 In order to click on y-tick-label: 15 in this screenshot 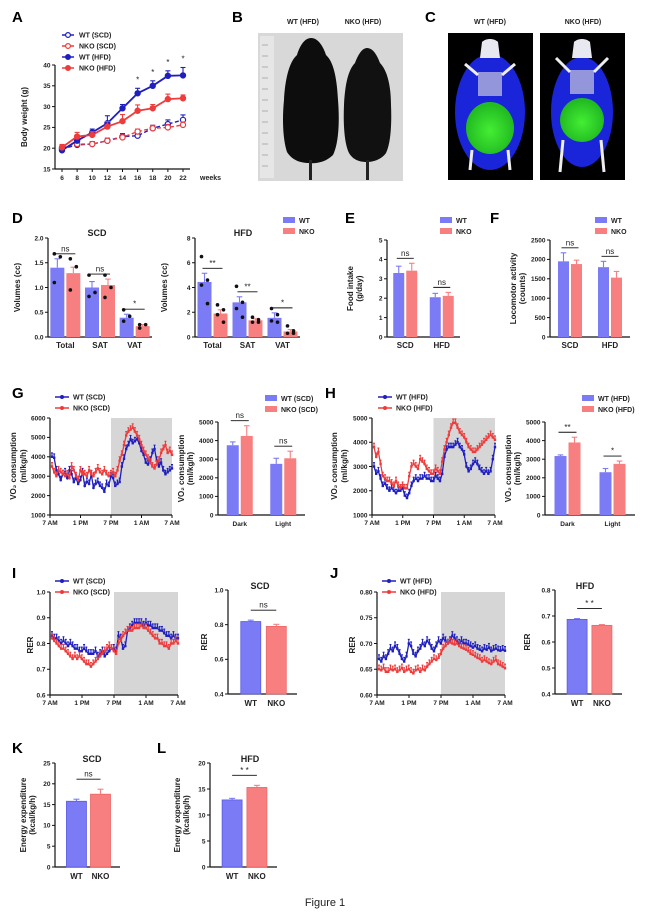, I will do `click(47, 805)`.